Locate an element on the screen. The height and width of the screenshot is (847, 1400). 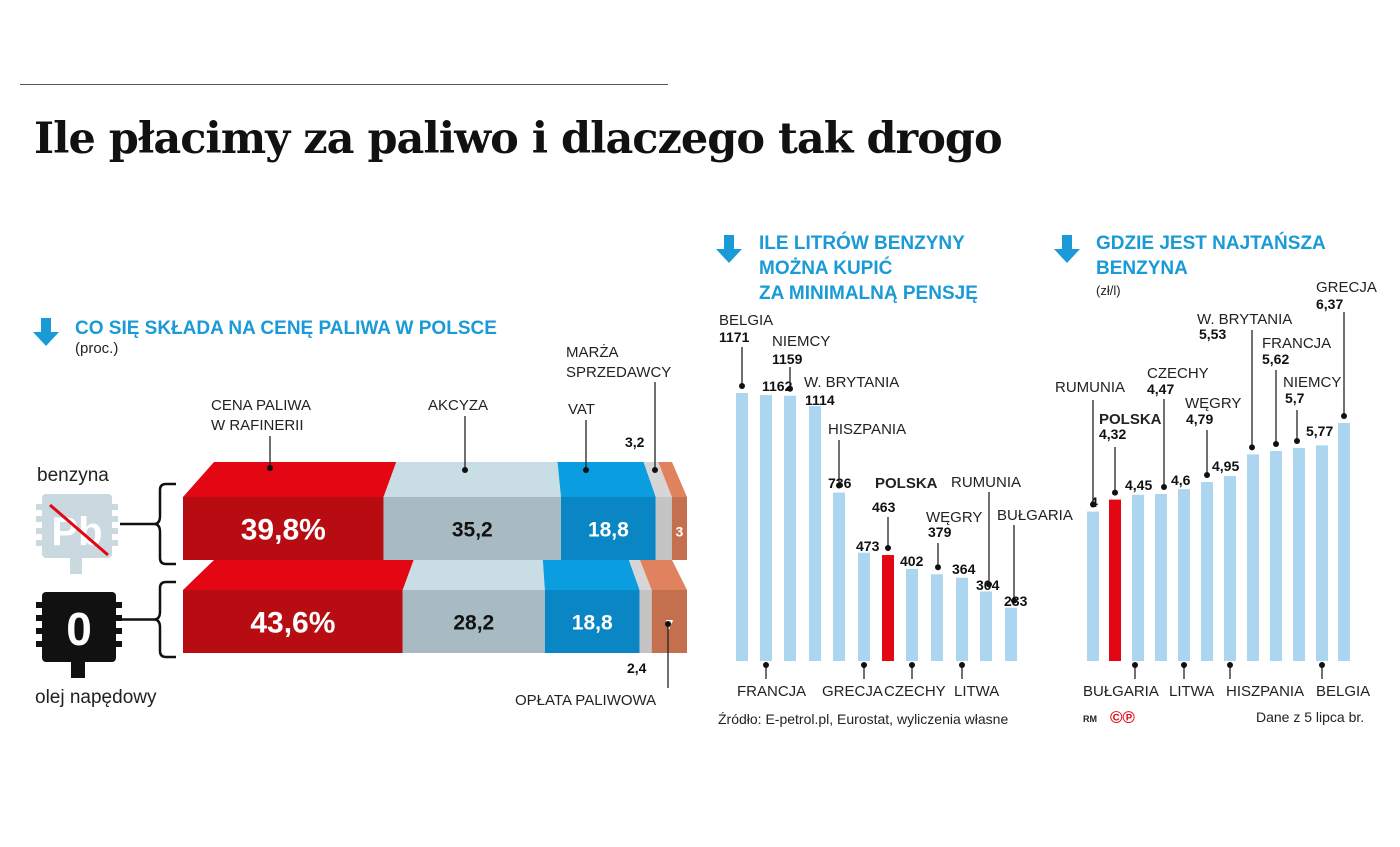
bar-litwa is located at coordinates (962, 619).